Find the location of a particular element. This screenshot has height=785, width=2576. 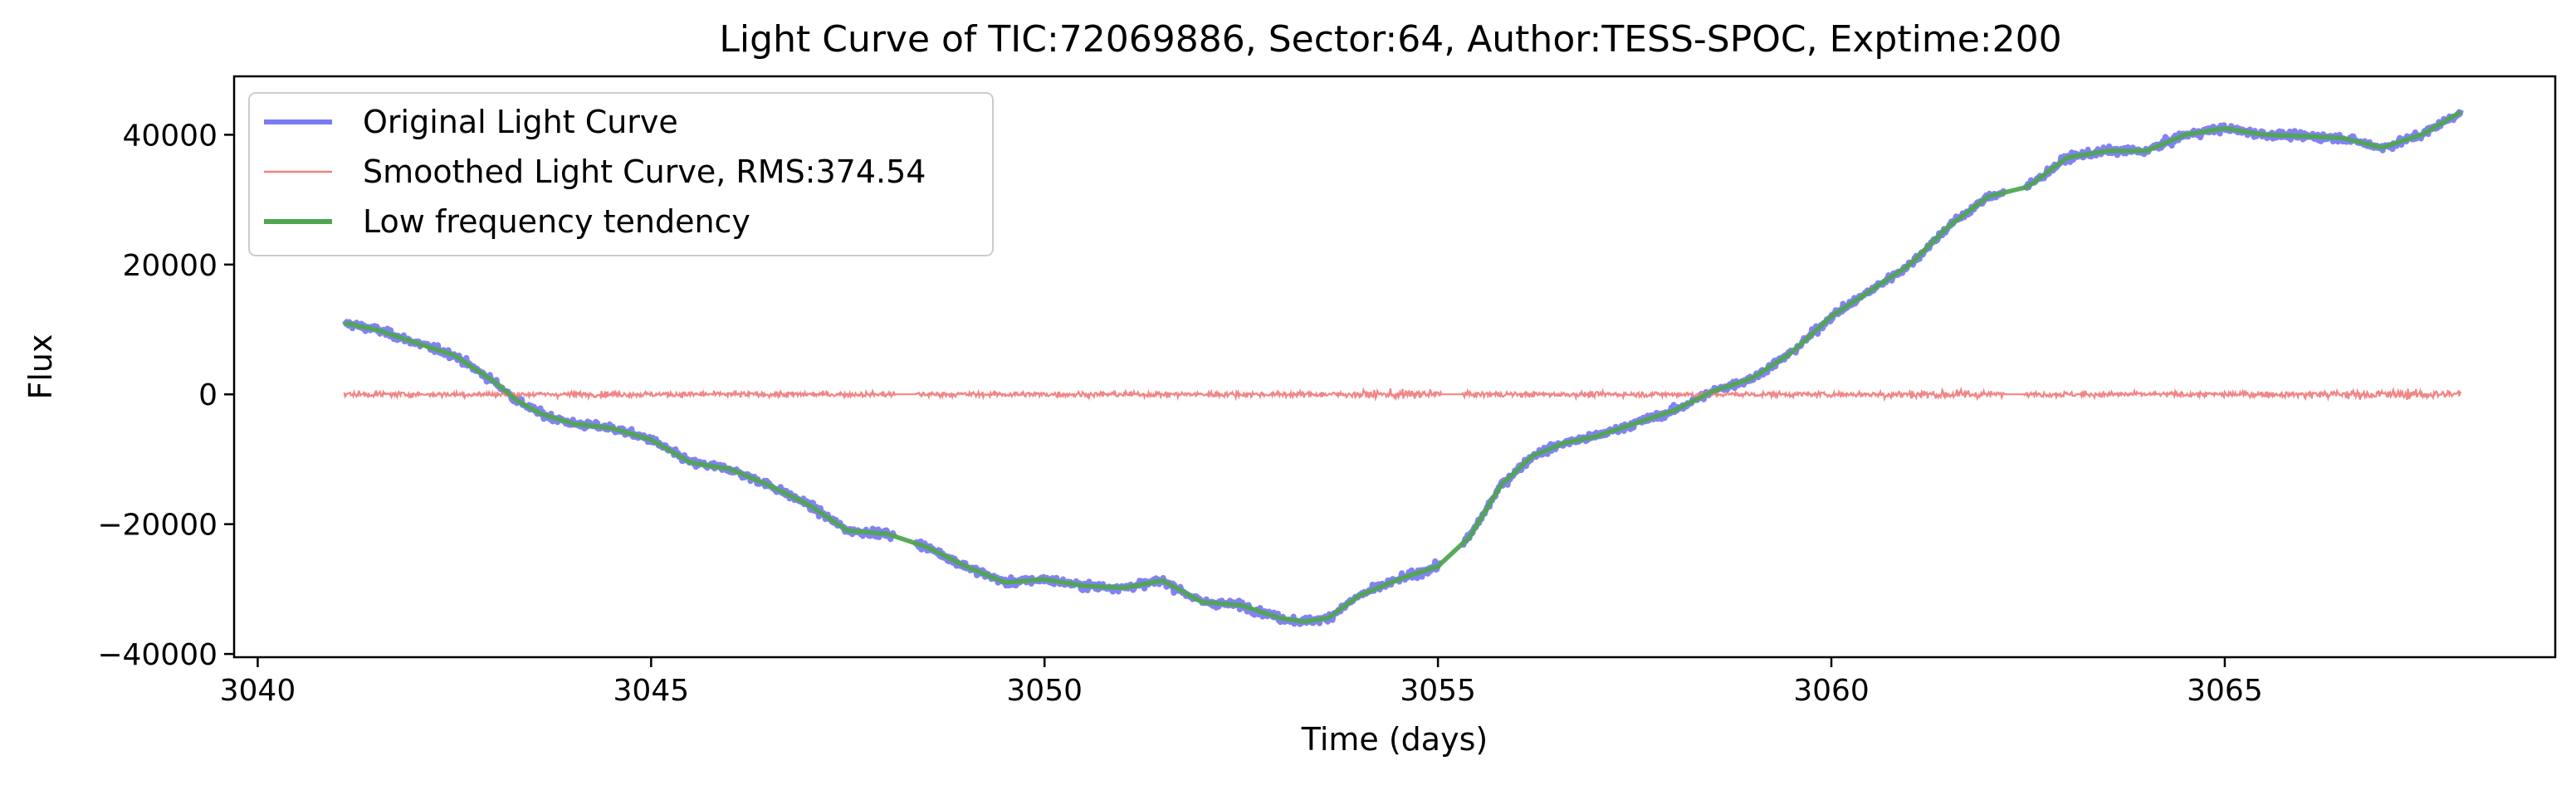

y-tick-label: 0 is located at coordinates (208, 395).